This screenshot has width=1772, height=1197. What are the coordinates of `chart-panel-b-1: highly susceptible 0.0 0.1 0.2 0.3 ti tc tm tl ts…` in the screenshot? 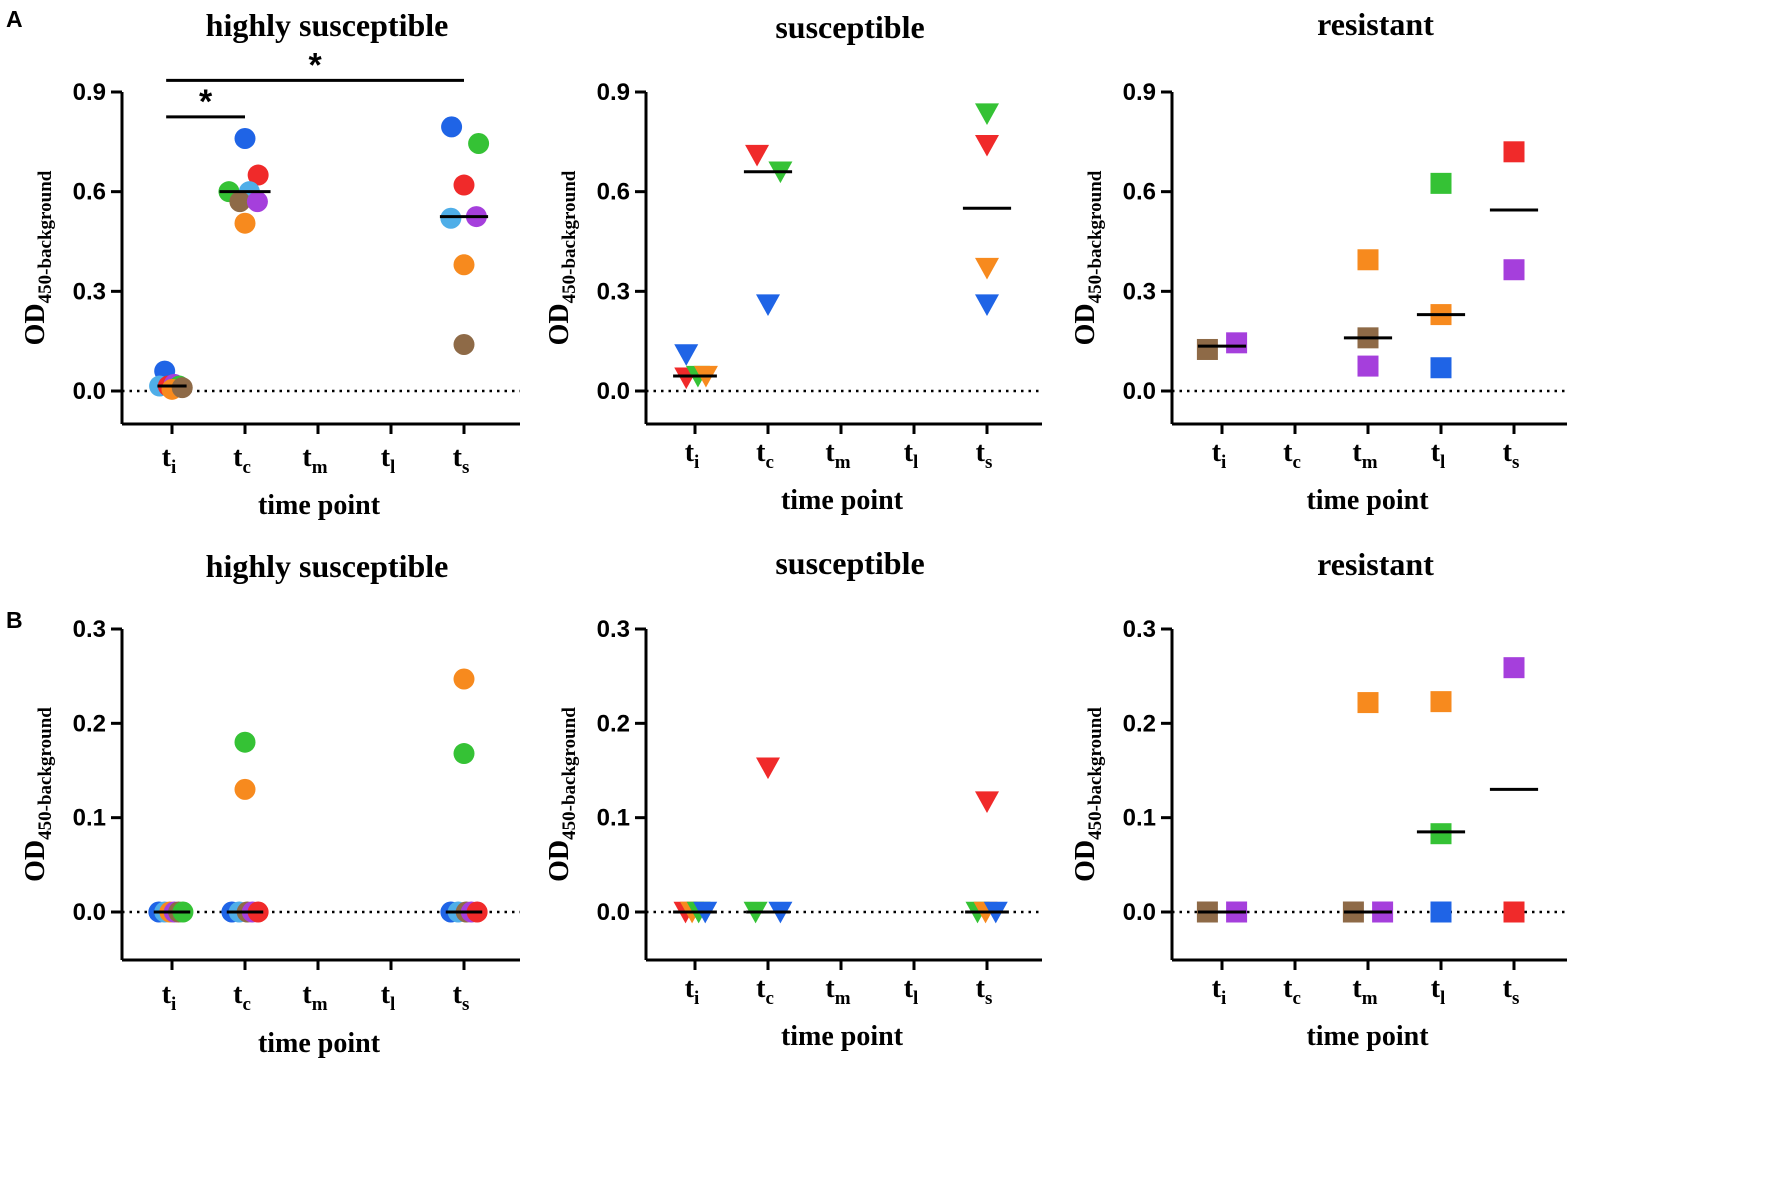 It's located at (270, 803).